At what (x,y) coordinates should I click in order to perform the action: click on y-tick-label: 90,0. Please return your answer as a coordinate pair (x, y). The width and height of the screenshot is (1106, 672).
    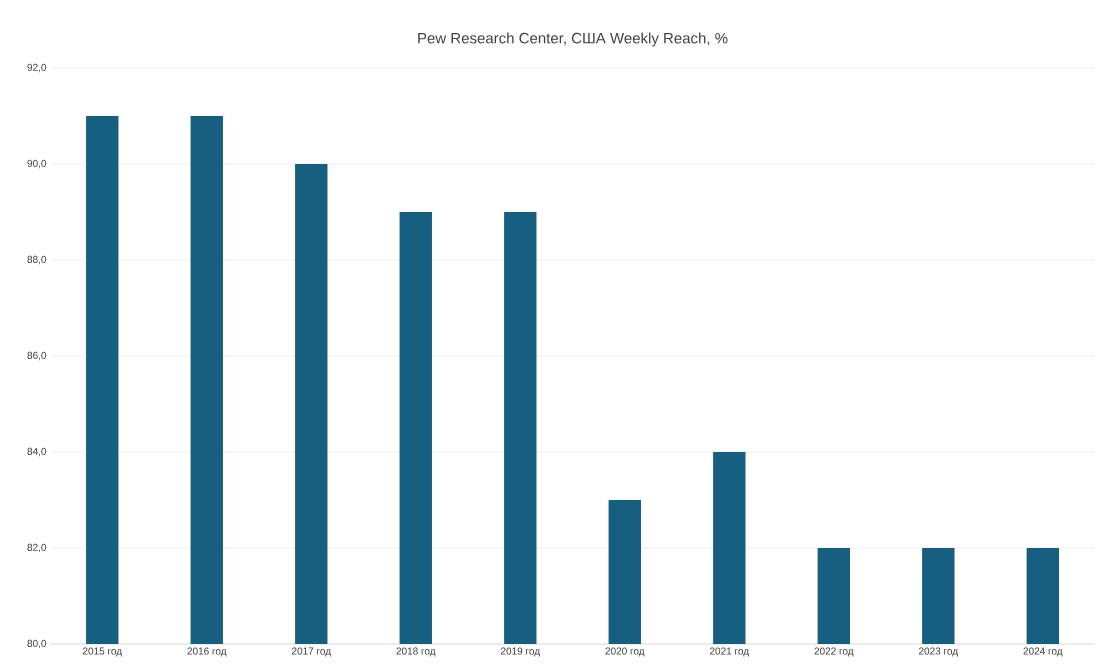
    Looking at the image, I should click on (37, 164).